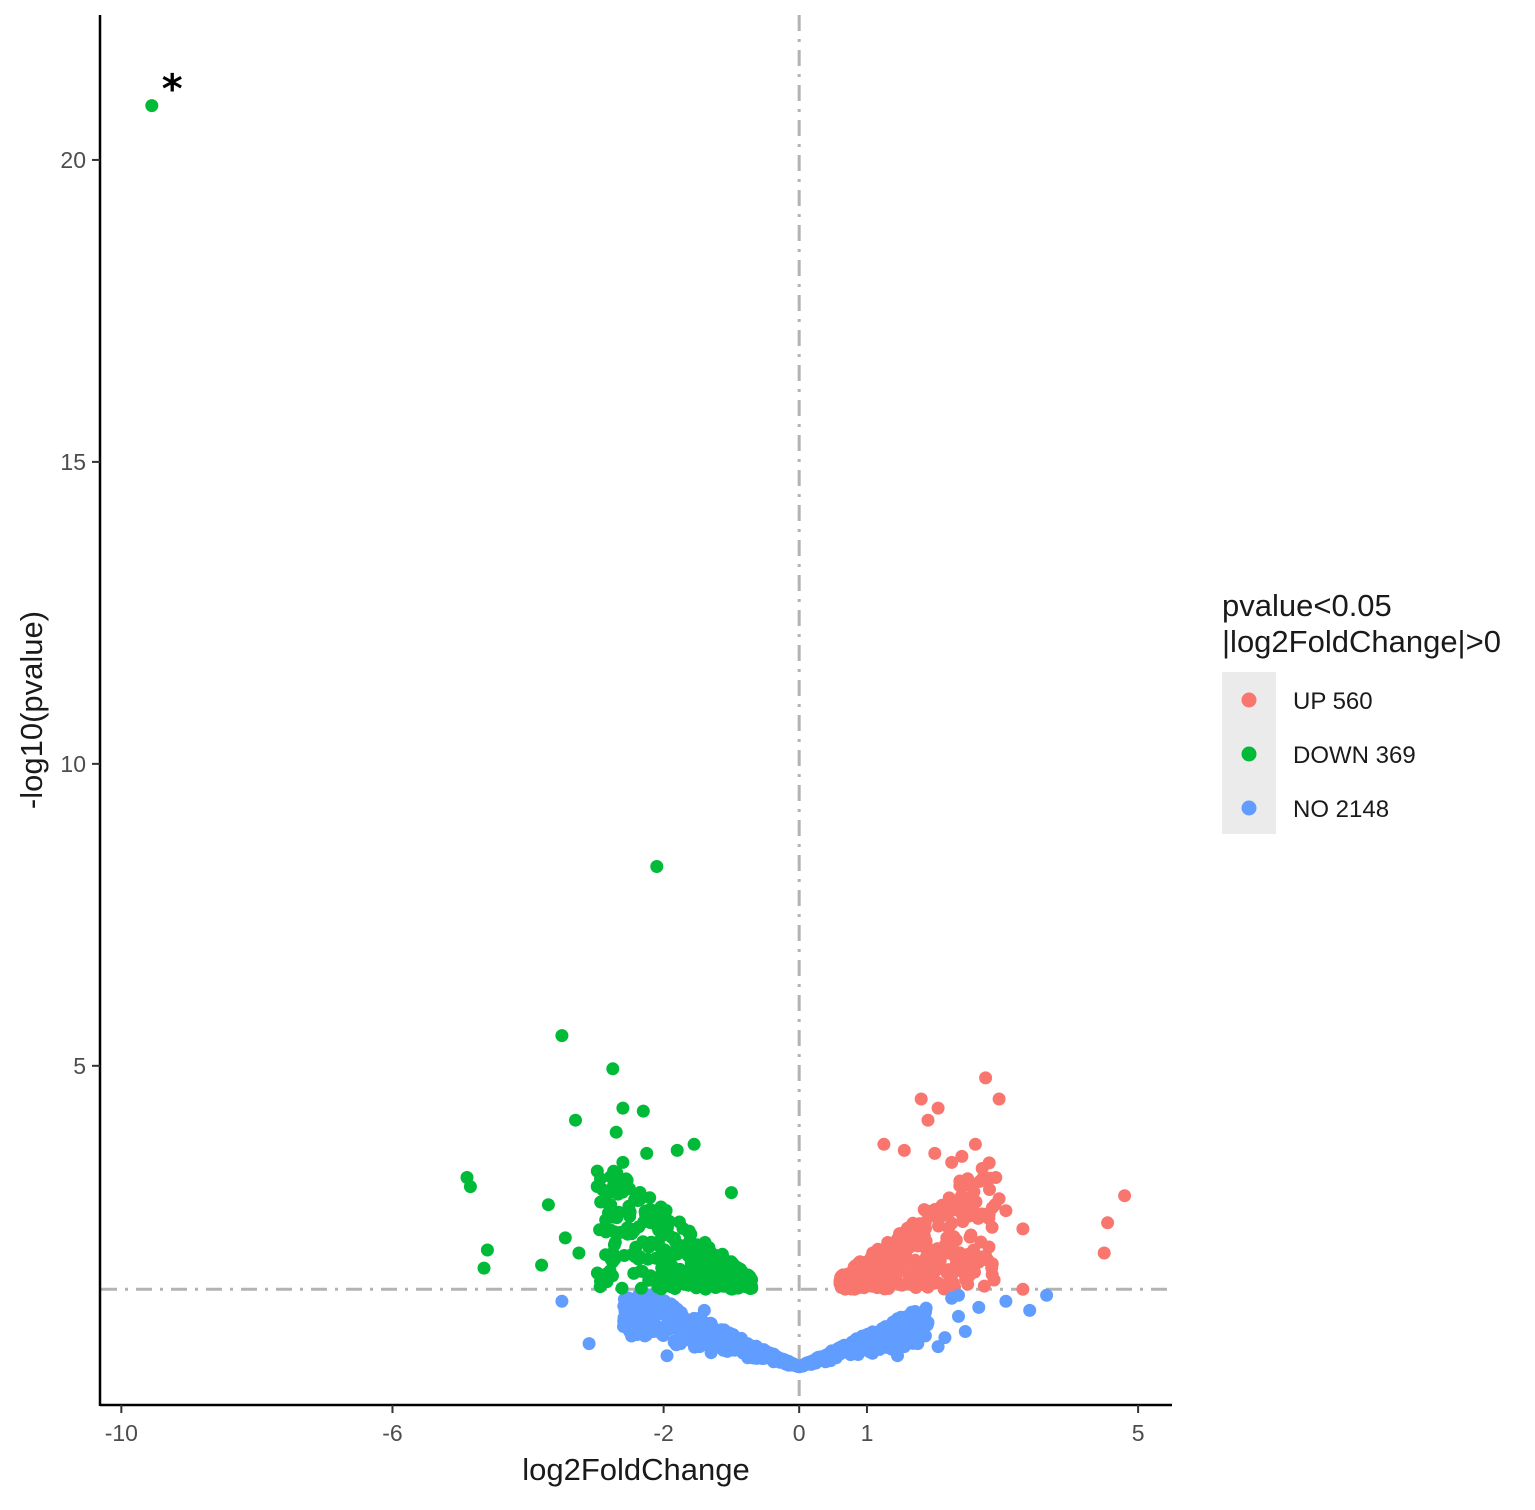 This screenshot has width=1535, height=1510. I want to click on x-tick-label: 5, so click(1138, 1433).